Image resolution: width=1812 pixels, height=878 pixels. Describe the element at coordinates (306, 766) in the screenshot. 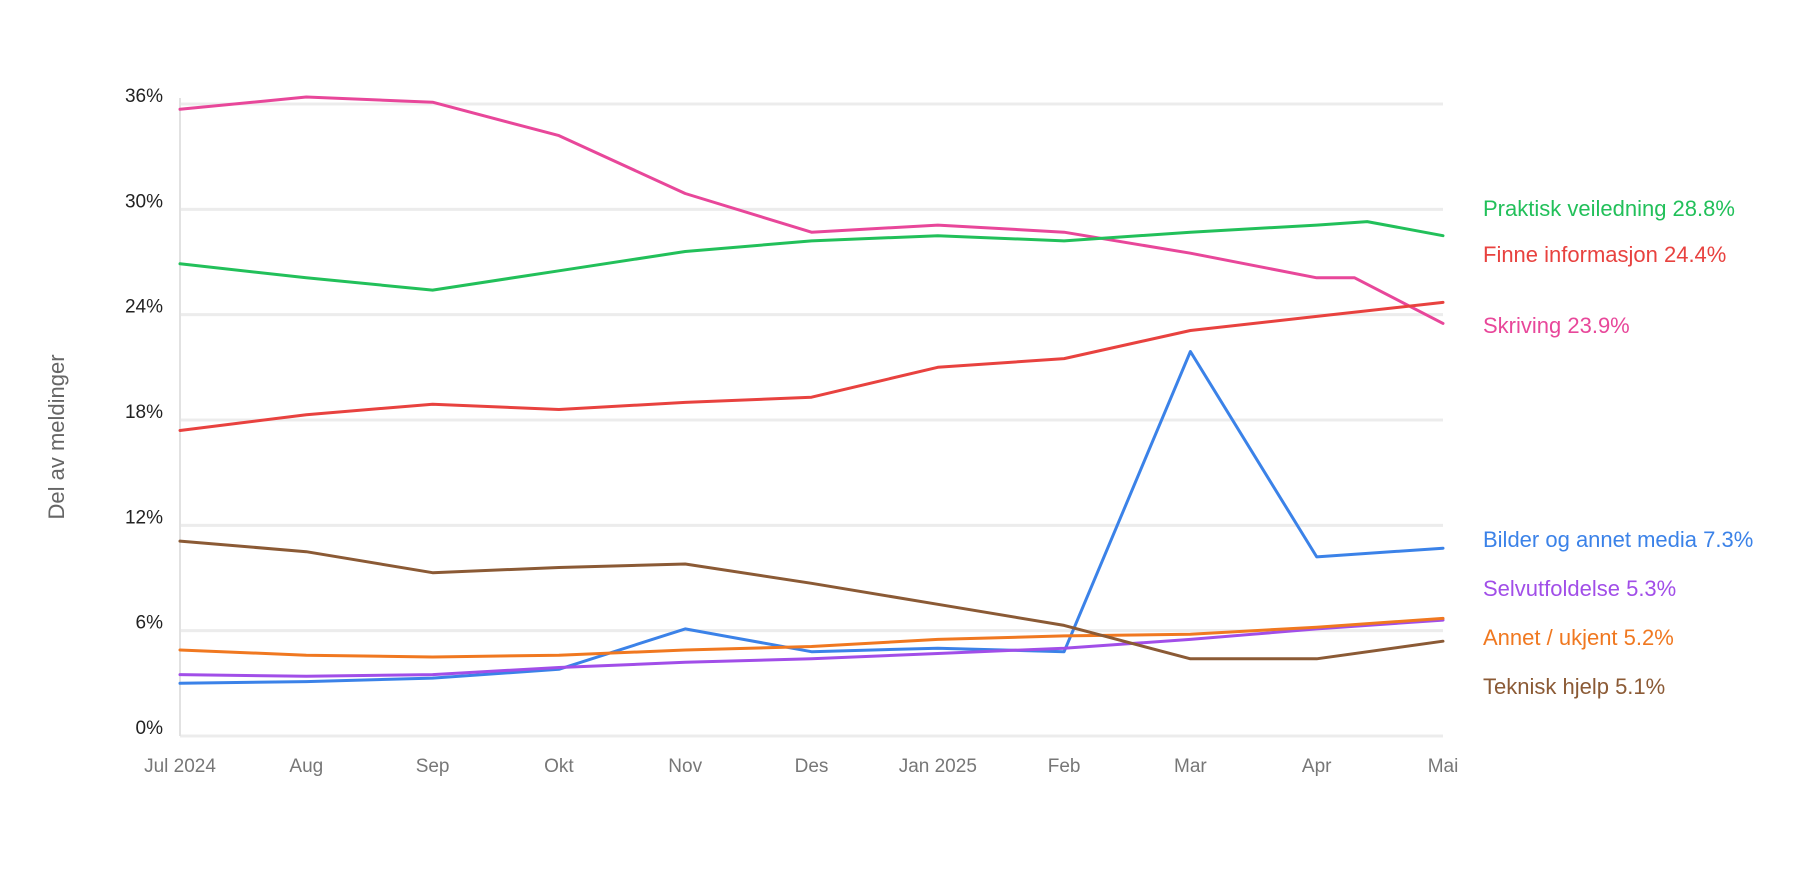

I see `x-tick-label: Aug` at that location.